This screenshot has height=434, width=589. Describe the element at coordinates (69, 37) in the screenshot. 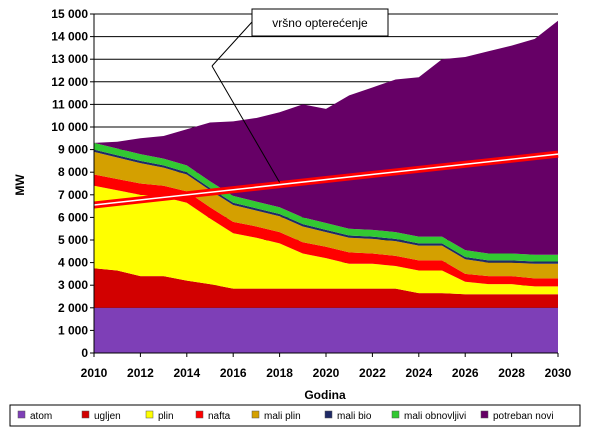

I see `y-tick-label: 14 000` at that location.